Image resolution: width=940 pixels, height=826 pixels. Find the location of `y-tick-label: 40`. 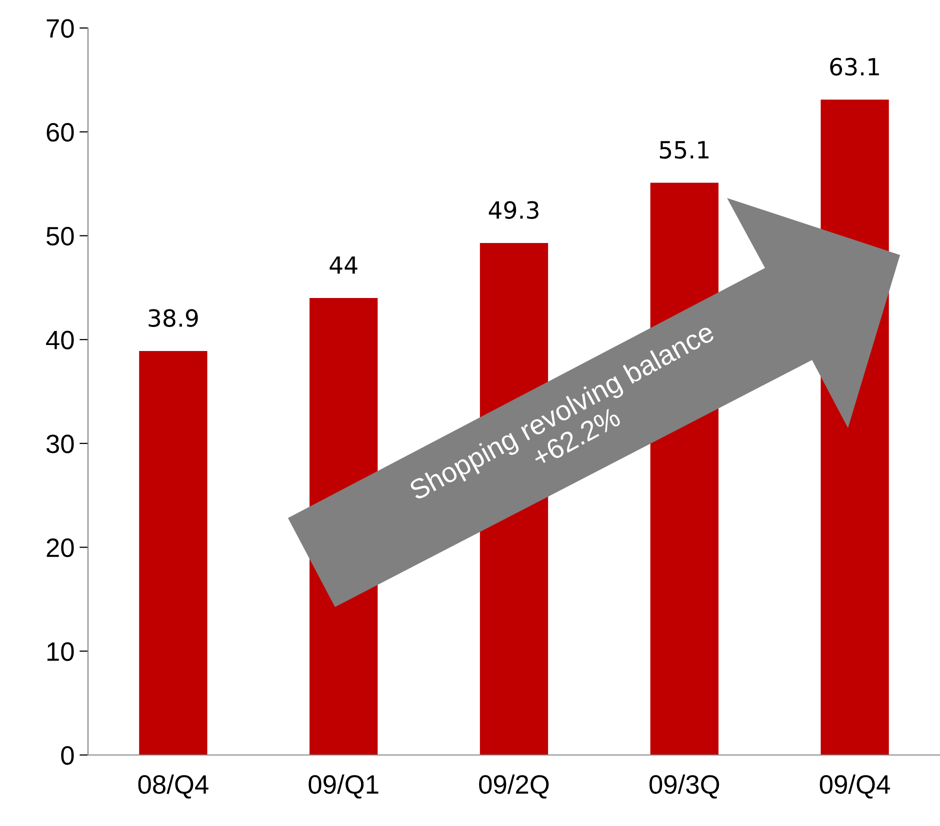

y-tick-label: 40 is located at coordinates (60, 340).